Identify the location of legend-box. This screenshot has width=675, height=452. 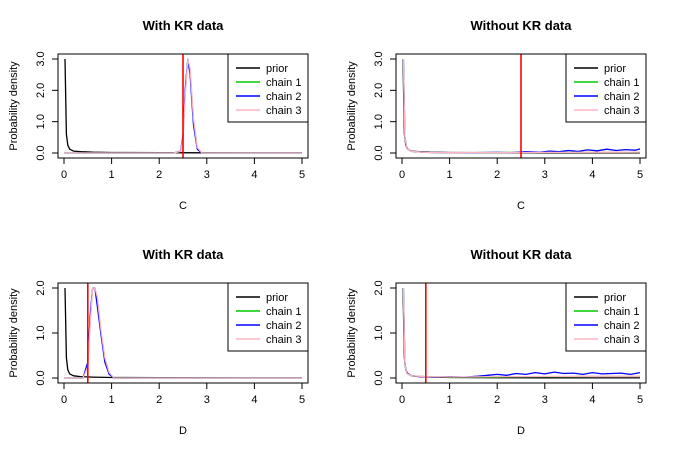
(268, 88).